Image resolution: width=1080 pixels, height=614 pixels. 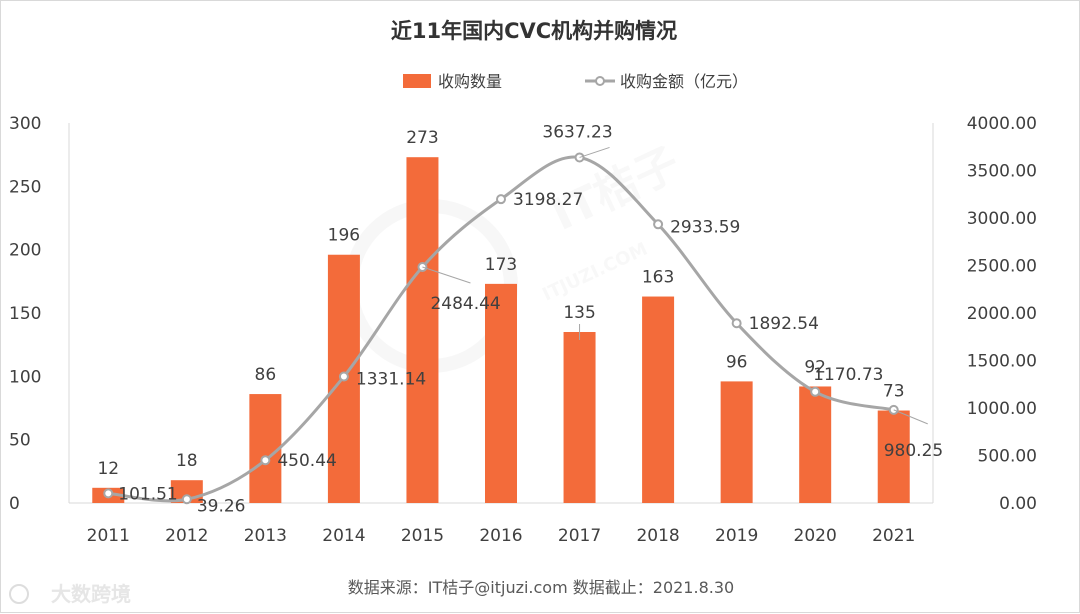 I want to click on bar-value-label: 18, so click(x=187, y=461).